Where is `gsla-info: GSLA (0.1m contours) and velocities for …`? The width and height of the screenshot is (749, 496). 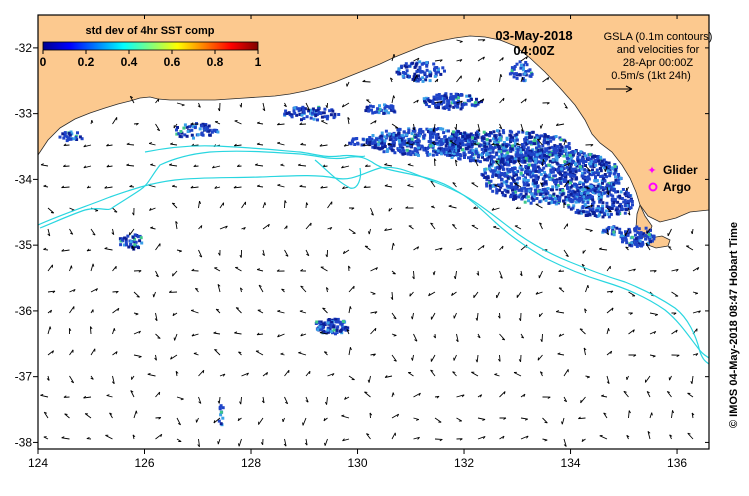 gsla-info: GSLA (0.1m contours) and velocities for … is located at coordinates (658, 62).